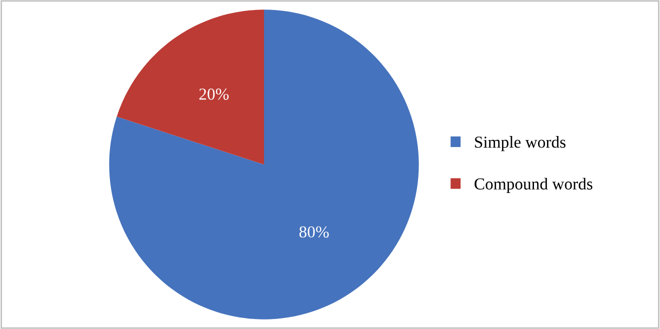  I want to click on legend-label: Compound words, so click(533, 185).